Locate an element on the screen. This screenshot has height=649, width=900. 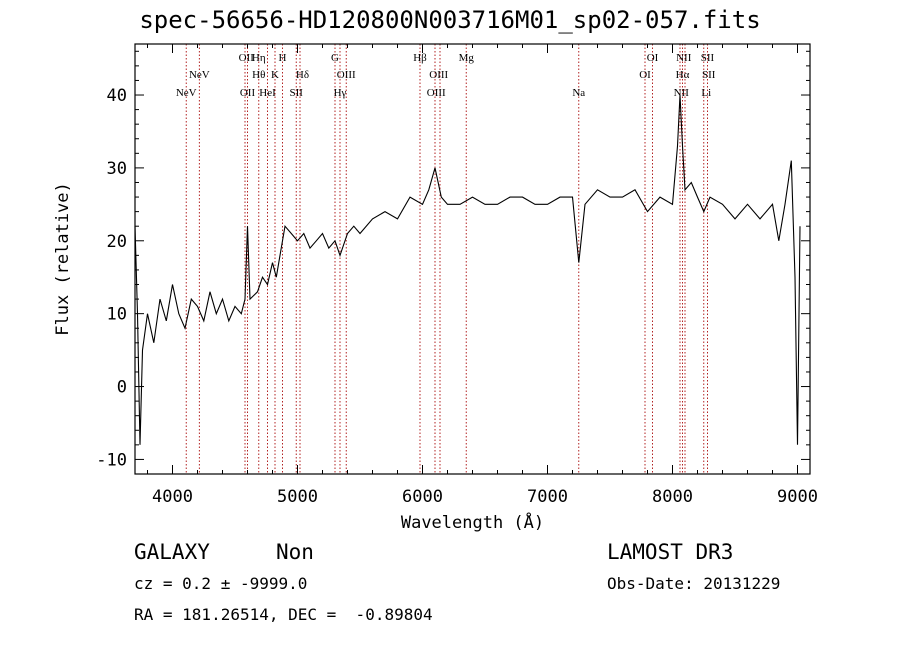
redshift-cz: cz = 0.2 ± -9999.0 is located at coordinates (221, 583).